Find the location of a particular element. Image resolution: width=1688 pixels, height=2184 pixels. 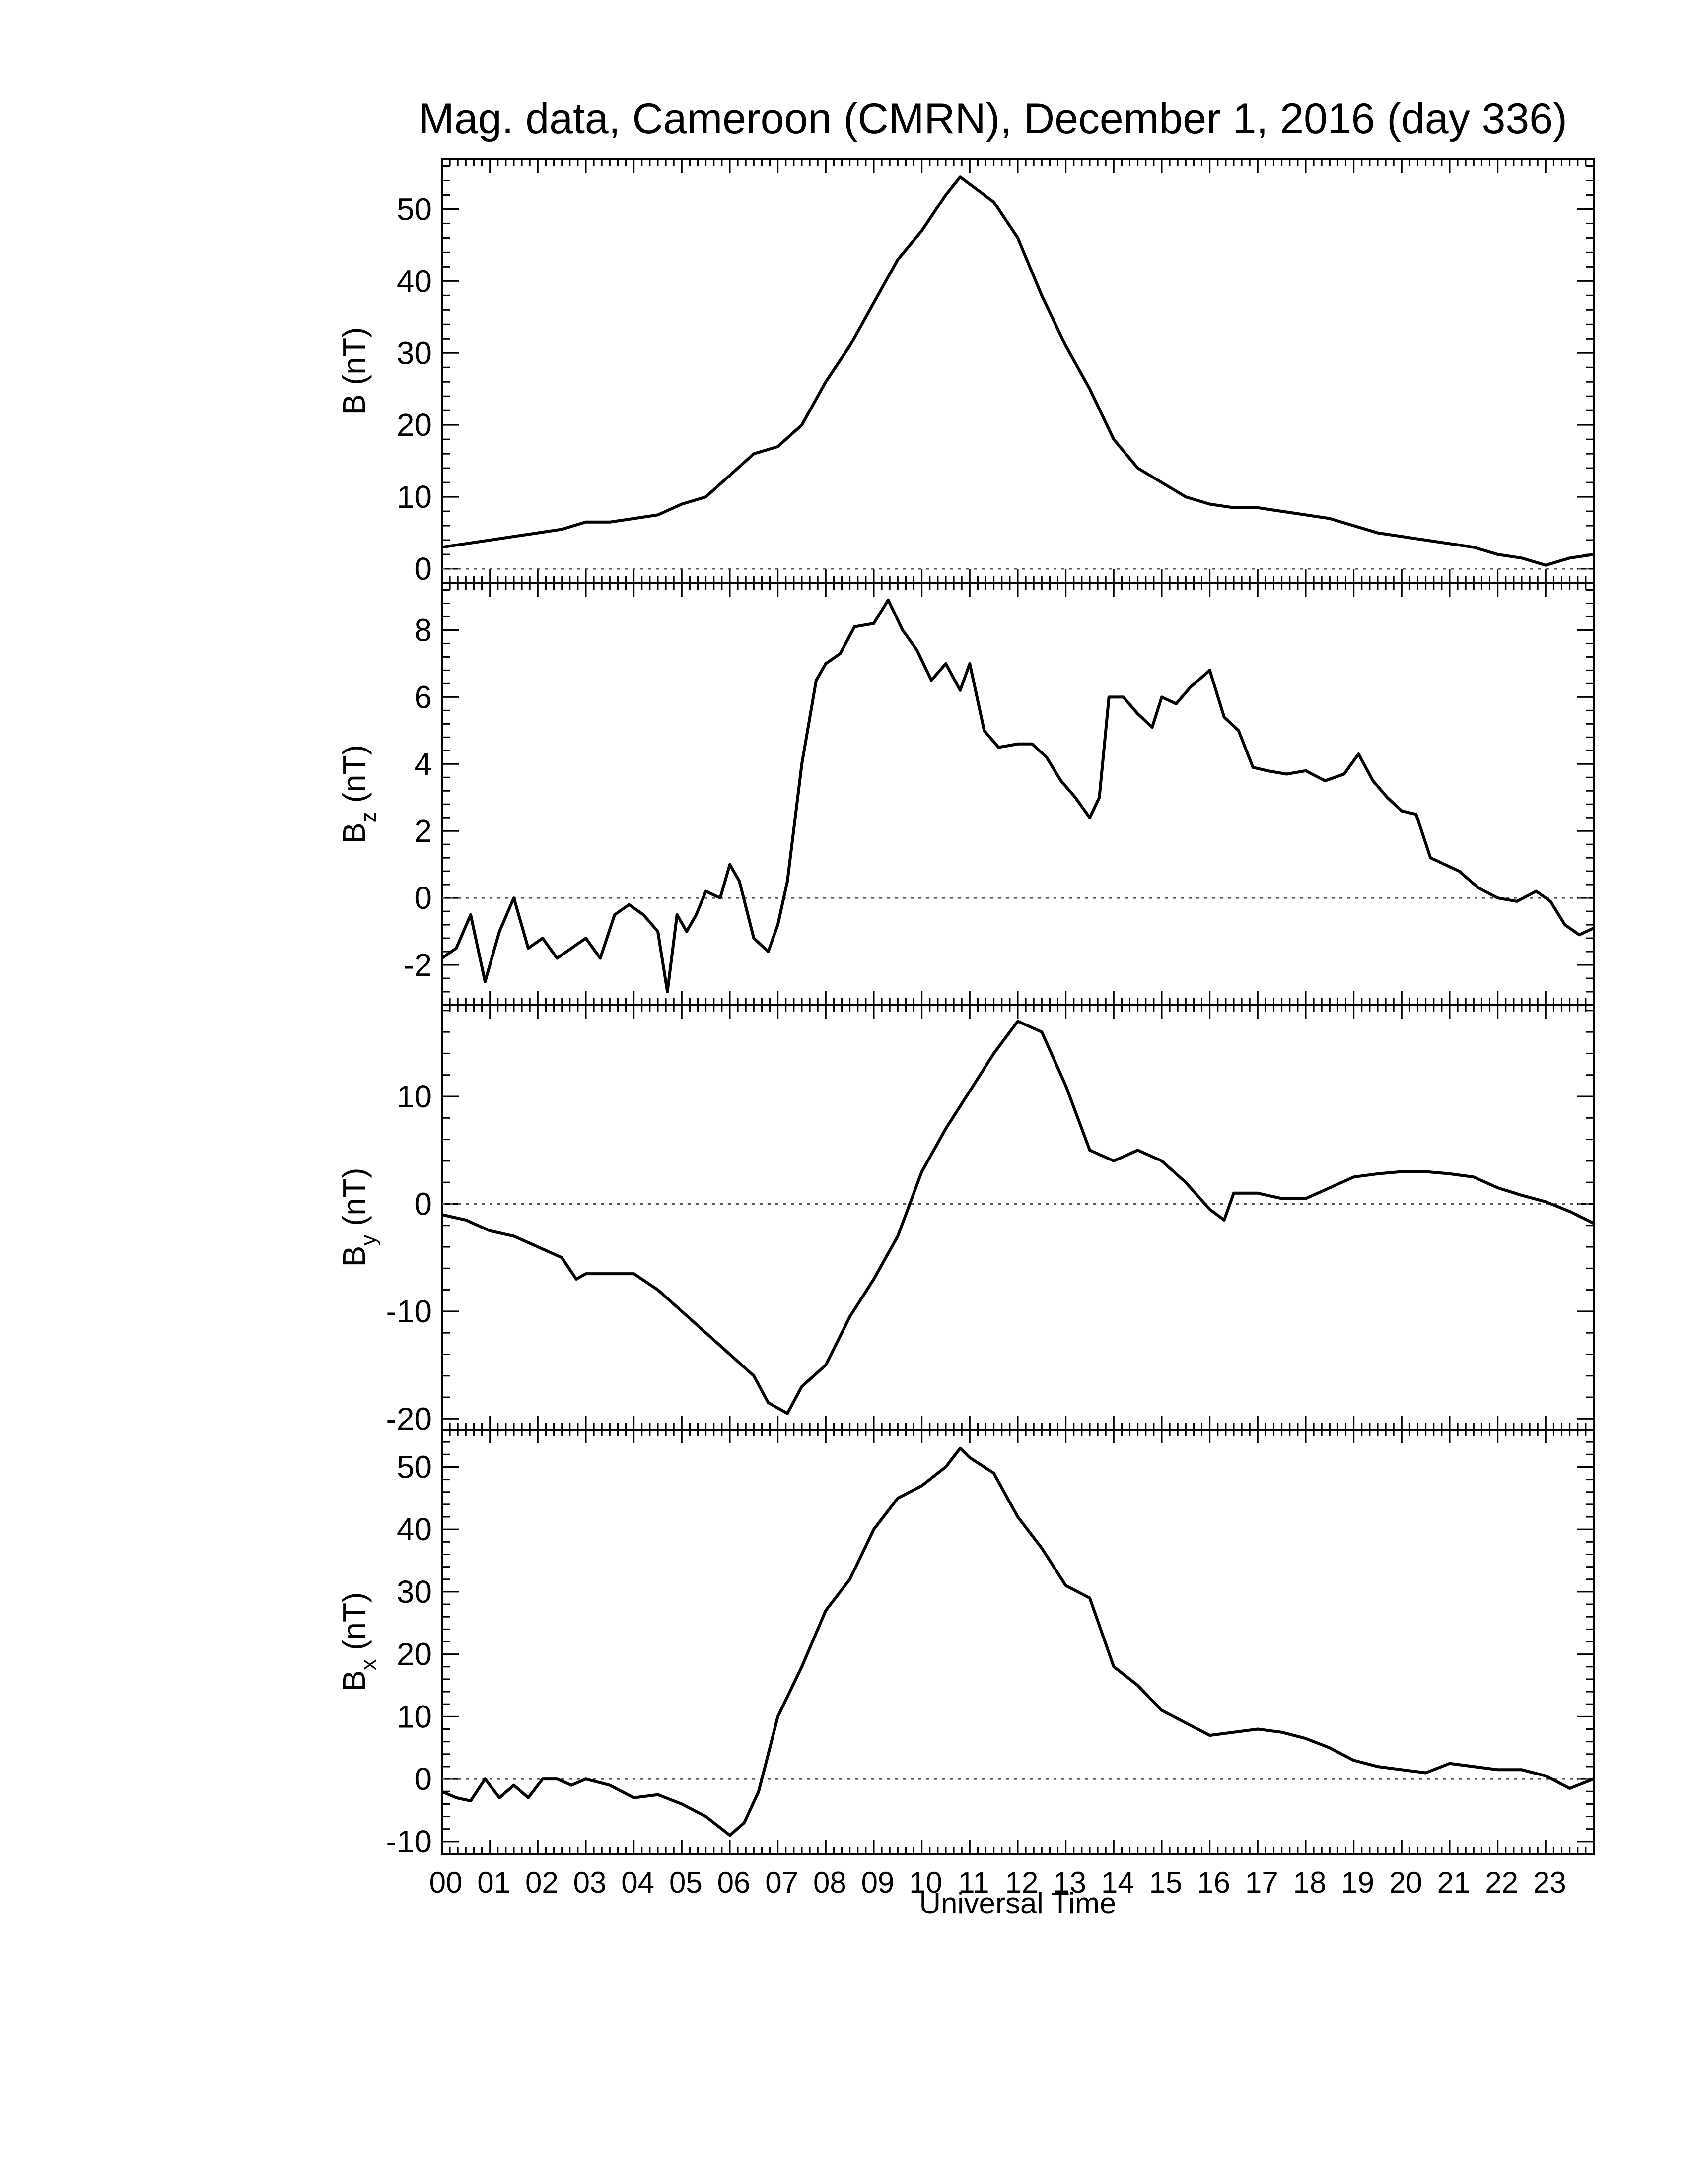

x-tick-label: 19 is located at coordinates (1357, 1882).